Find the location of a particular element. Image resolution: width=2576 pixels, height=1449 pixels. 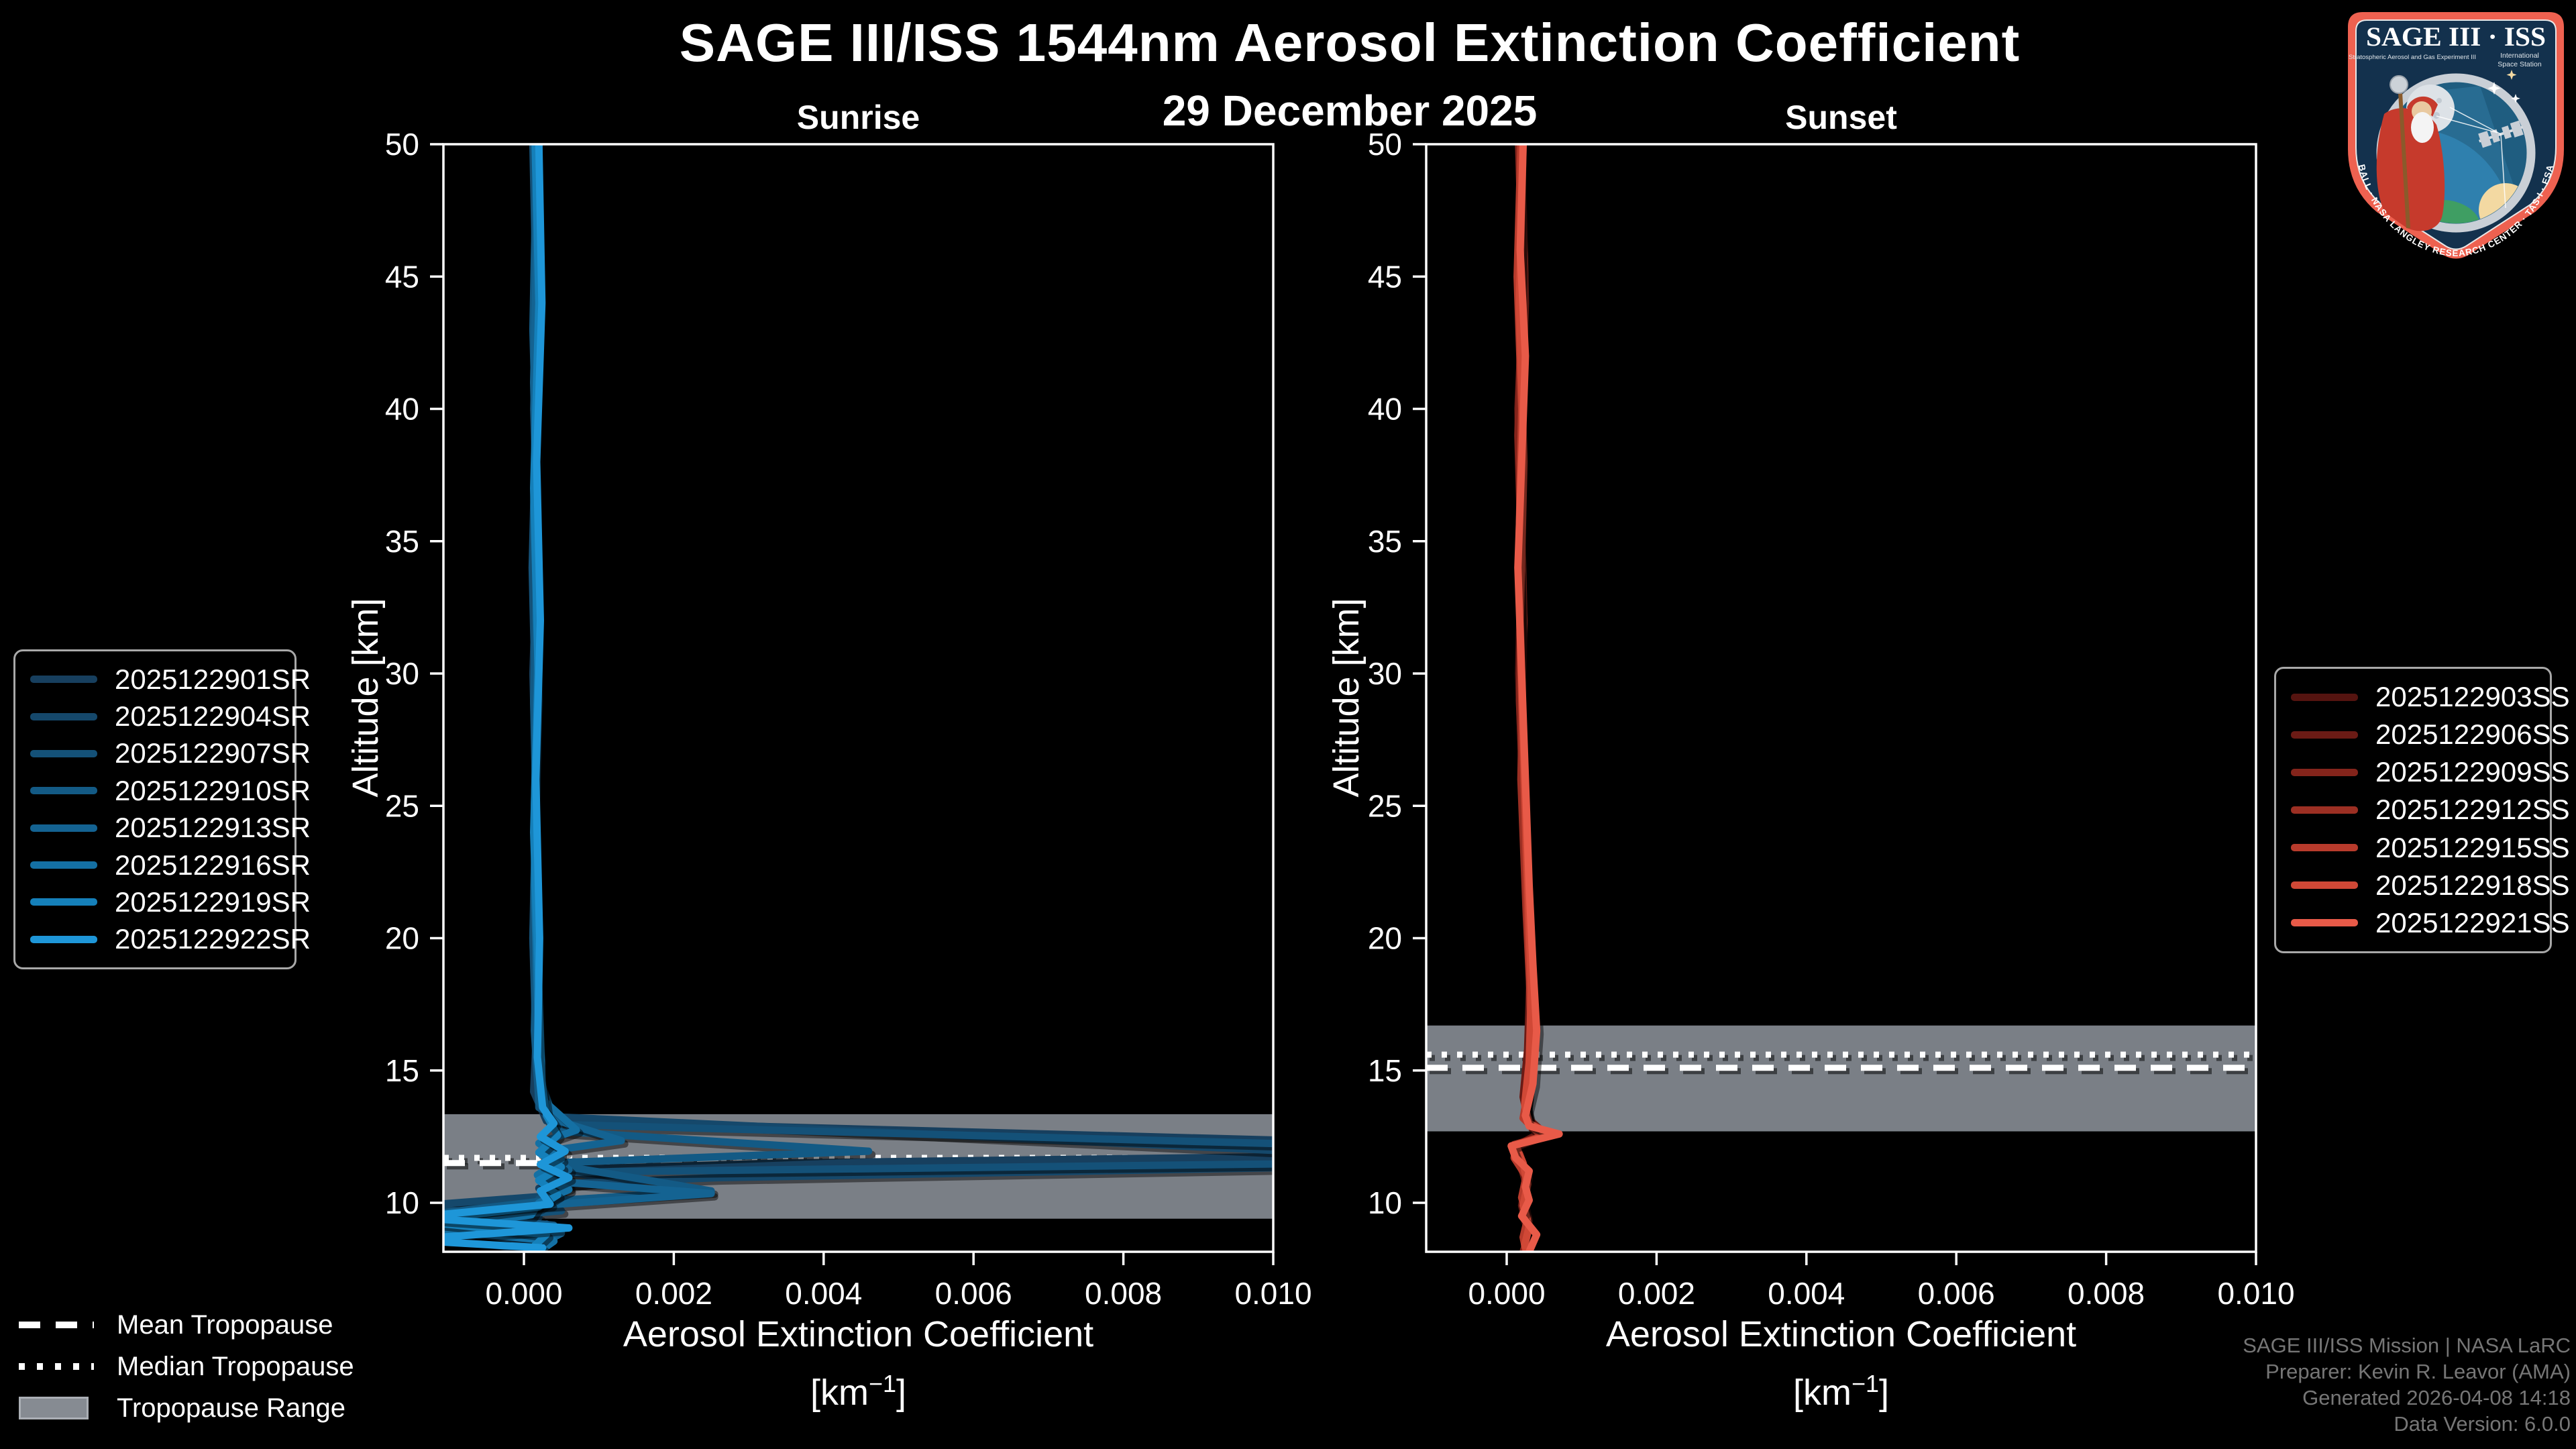

logo-earth is located at coordinates (2448, 176).